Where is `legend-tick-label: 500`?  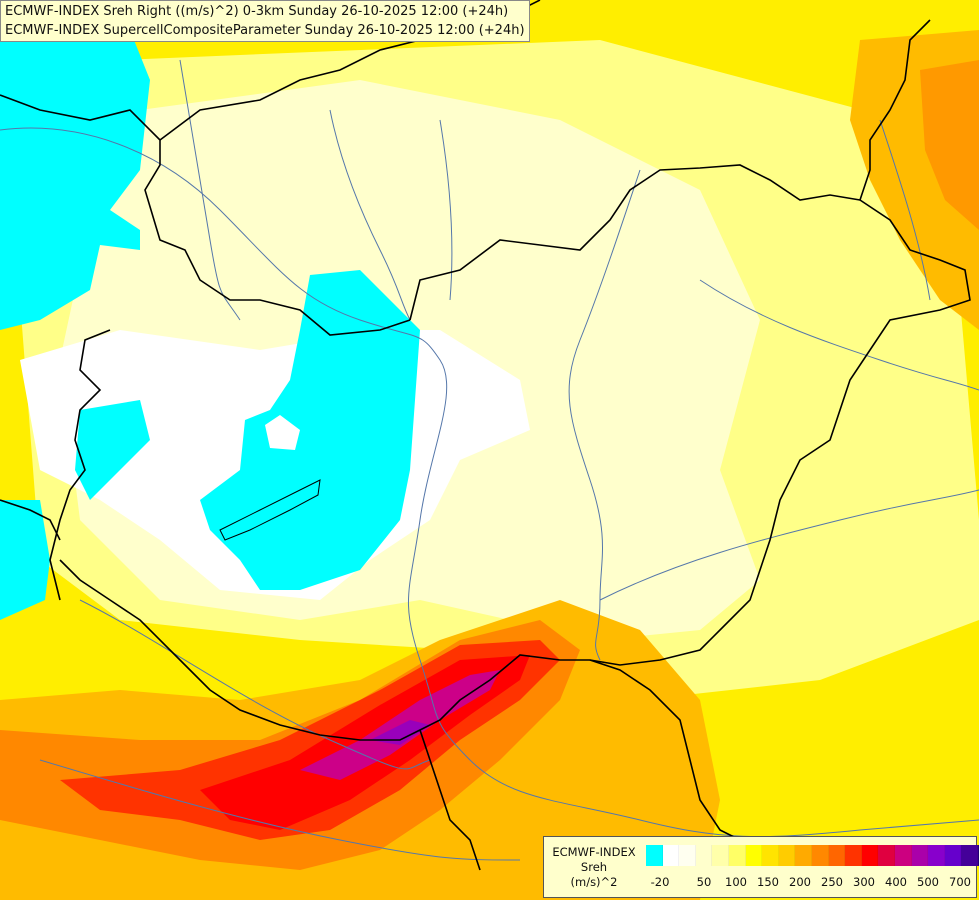 legend-tick-label: 500 is located at coordinates (928, 882).